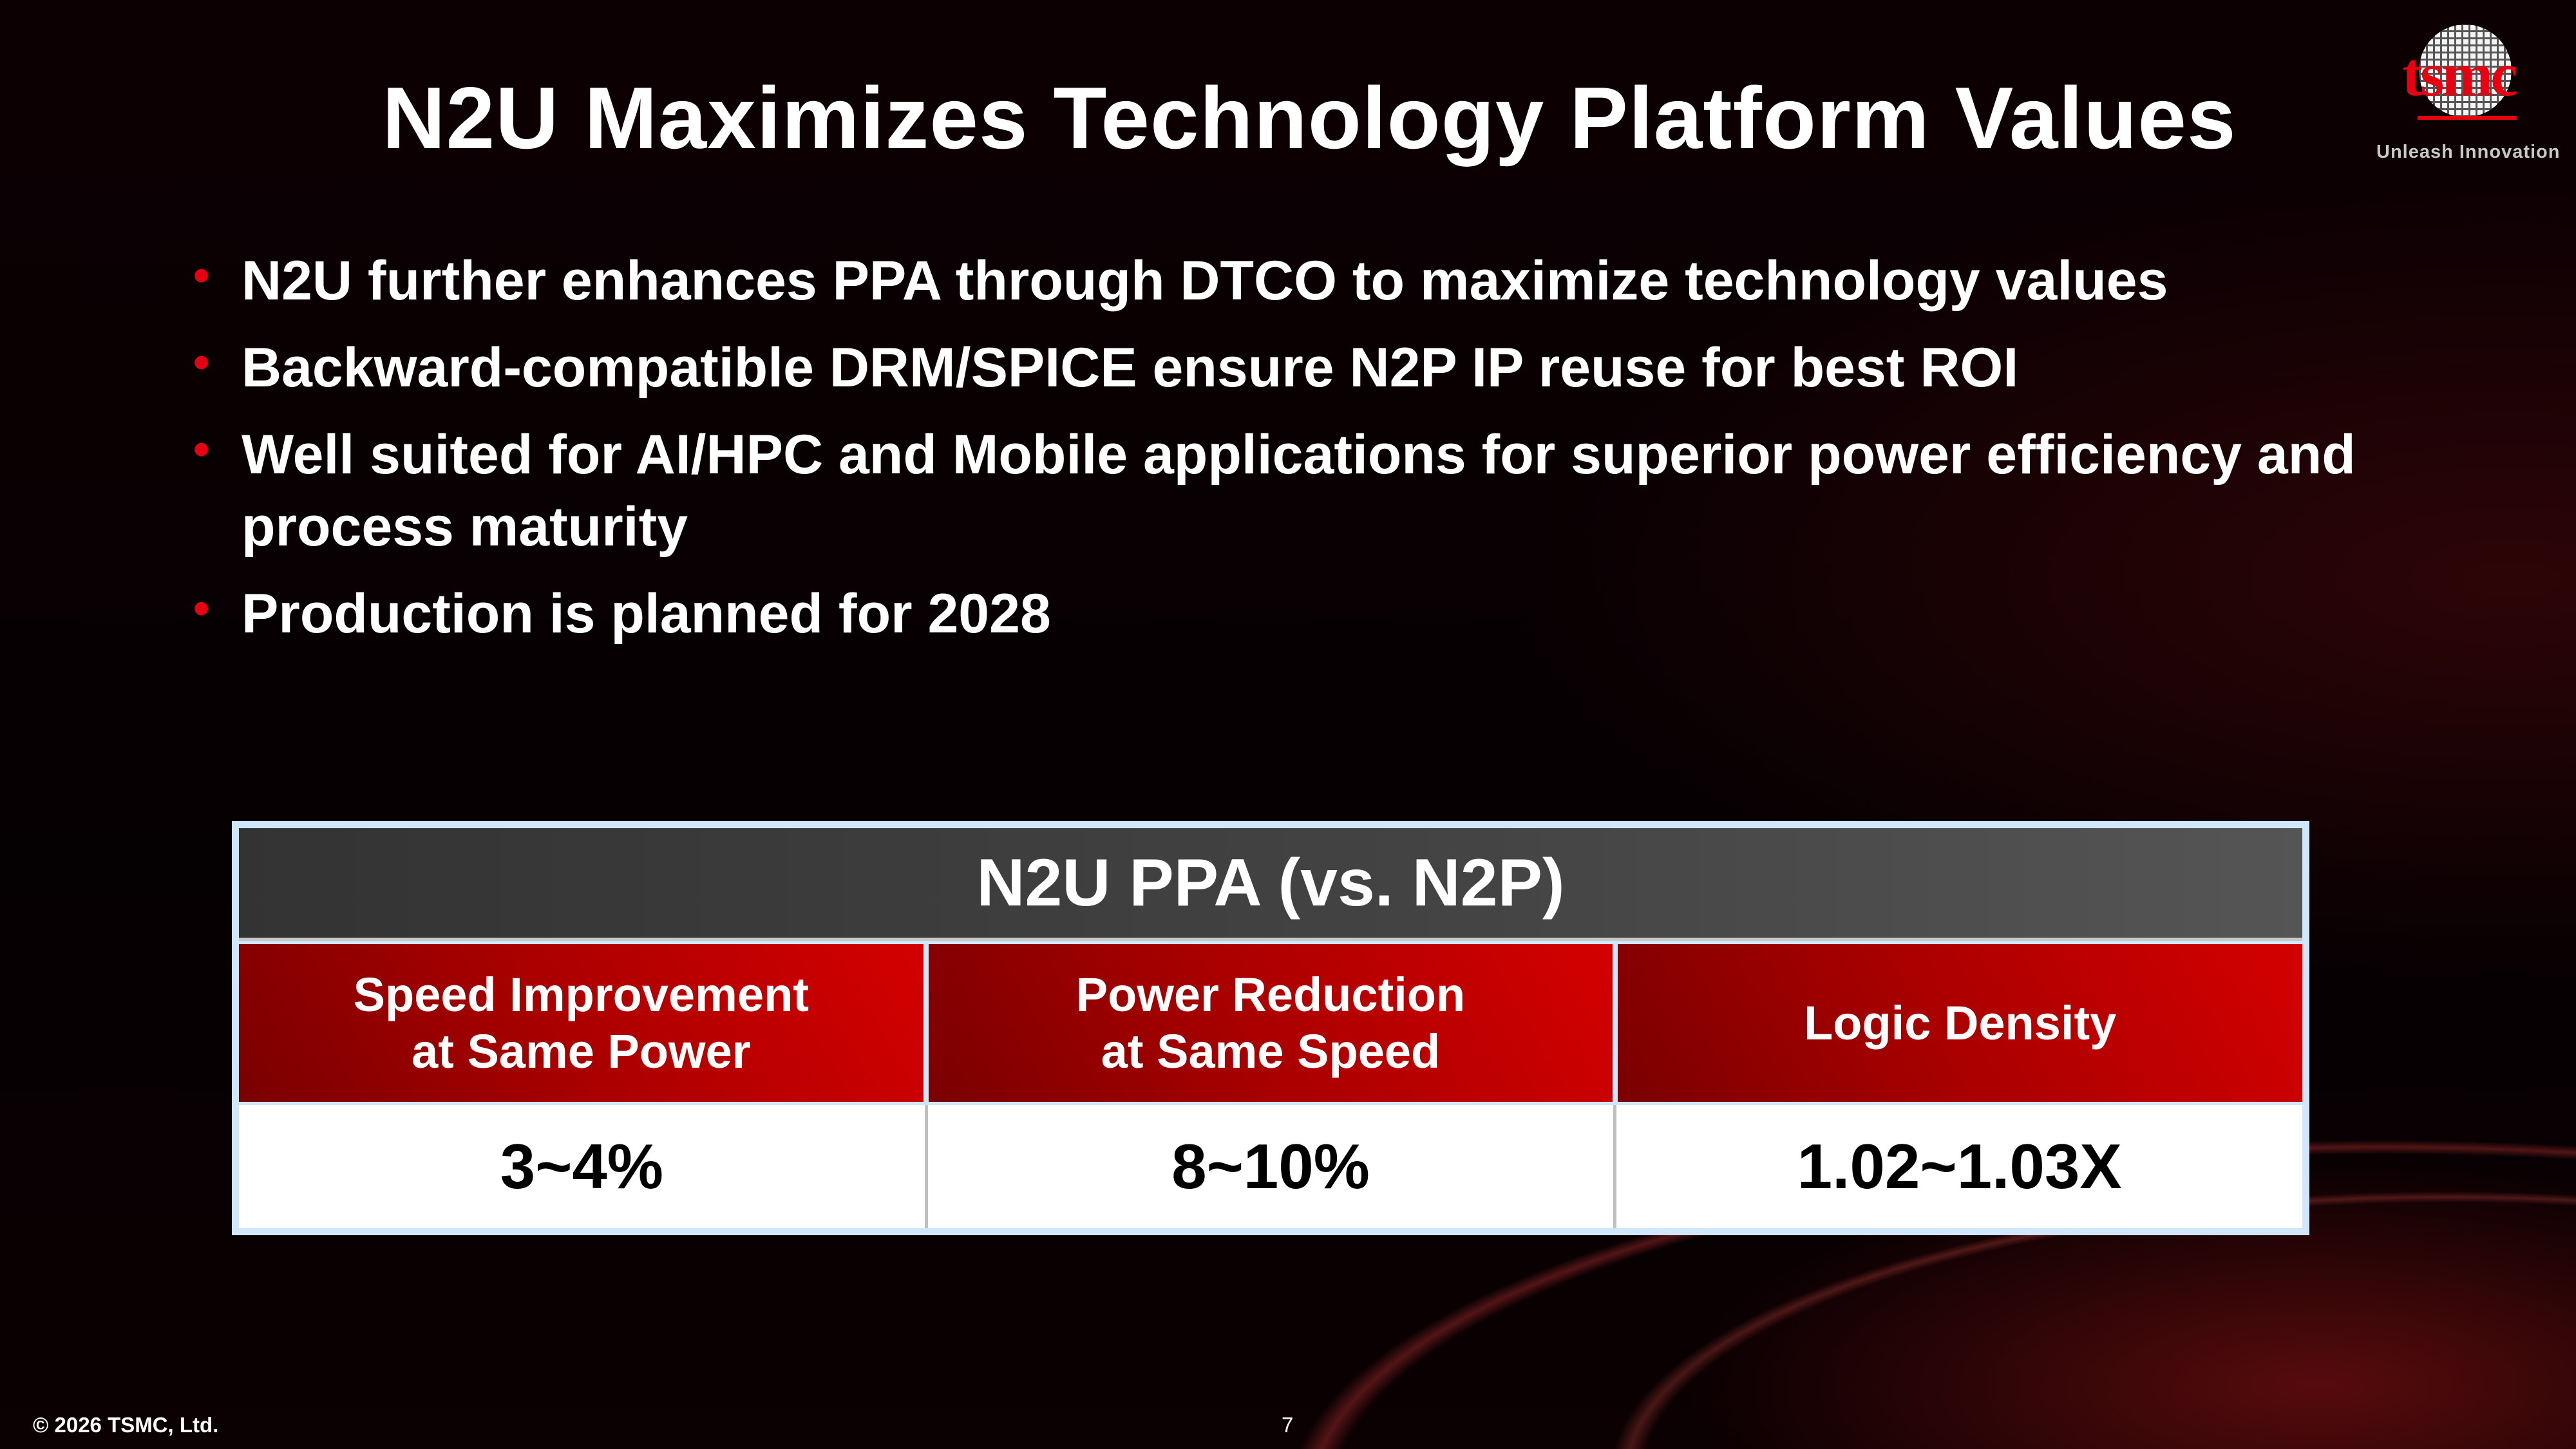  I want to click on wafer-icon, so click(2465, 70).